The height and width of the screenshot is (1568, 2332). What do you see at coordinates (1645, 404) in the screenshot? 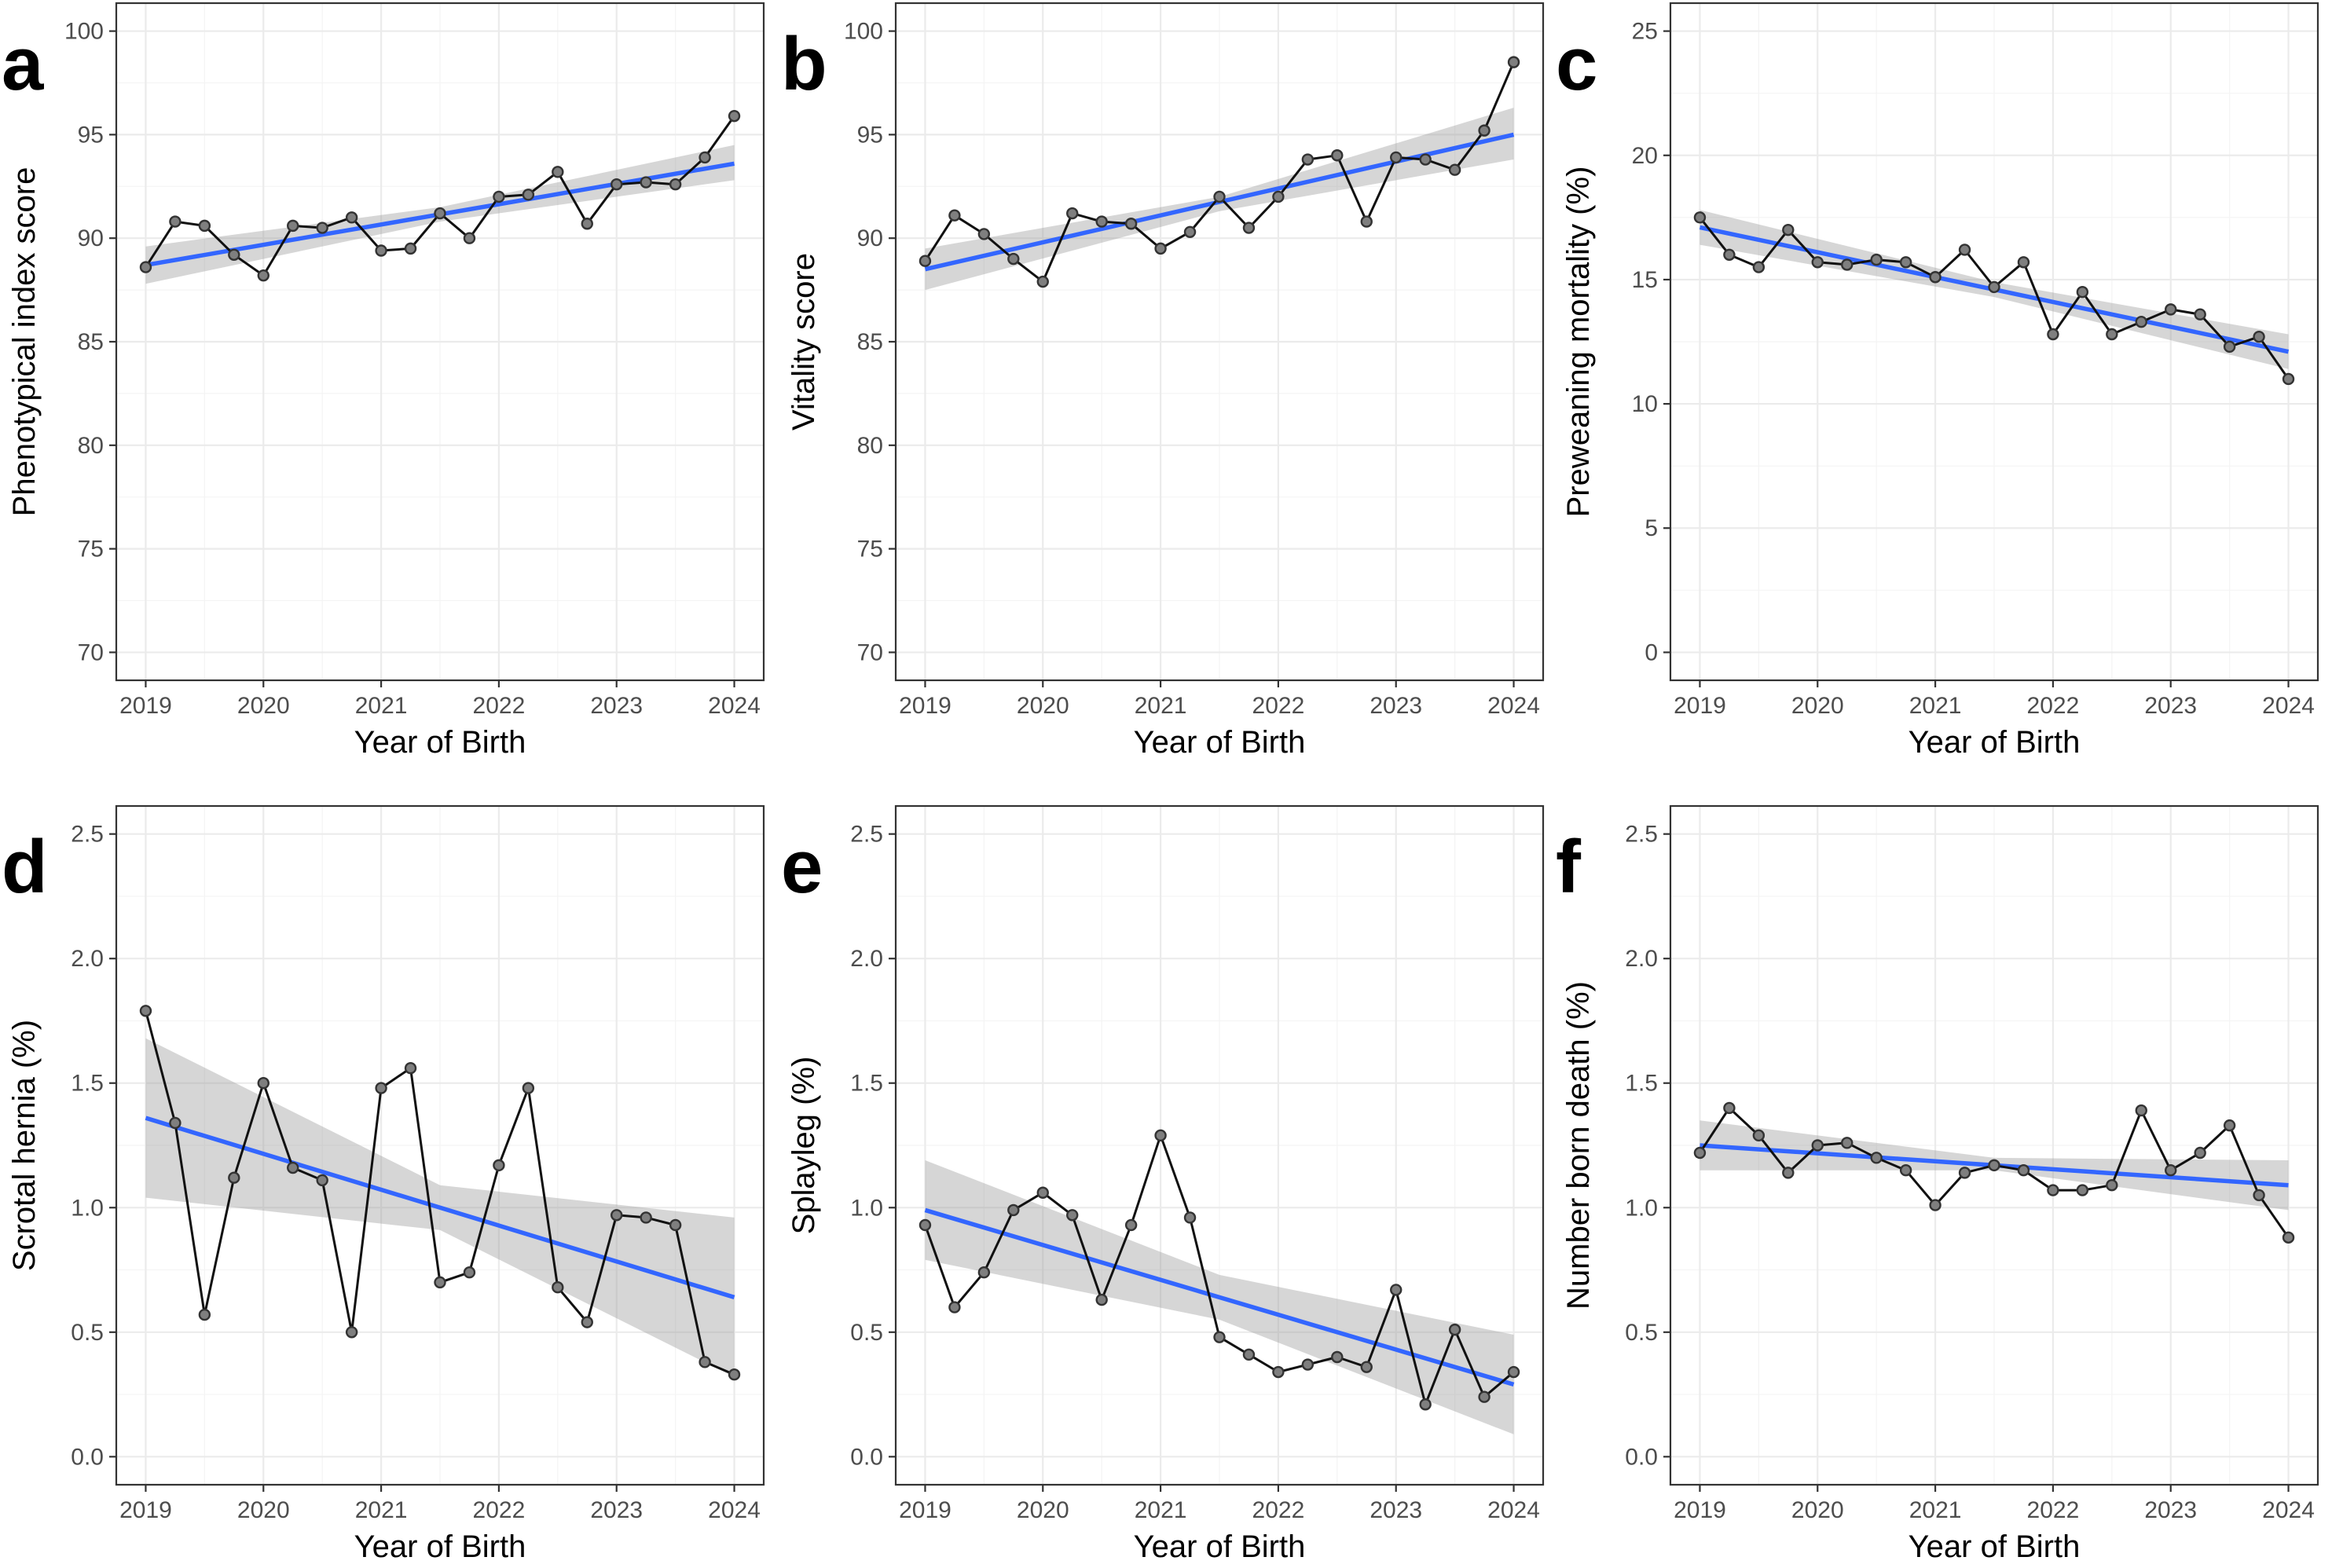
I see `y-tick-label: 10` at bounding box center [1645, 404].